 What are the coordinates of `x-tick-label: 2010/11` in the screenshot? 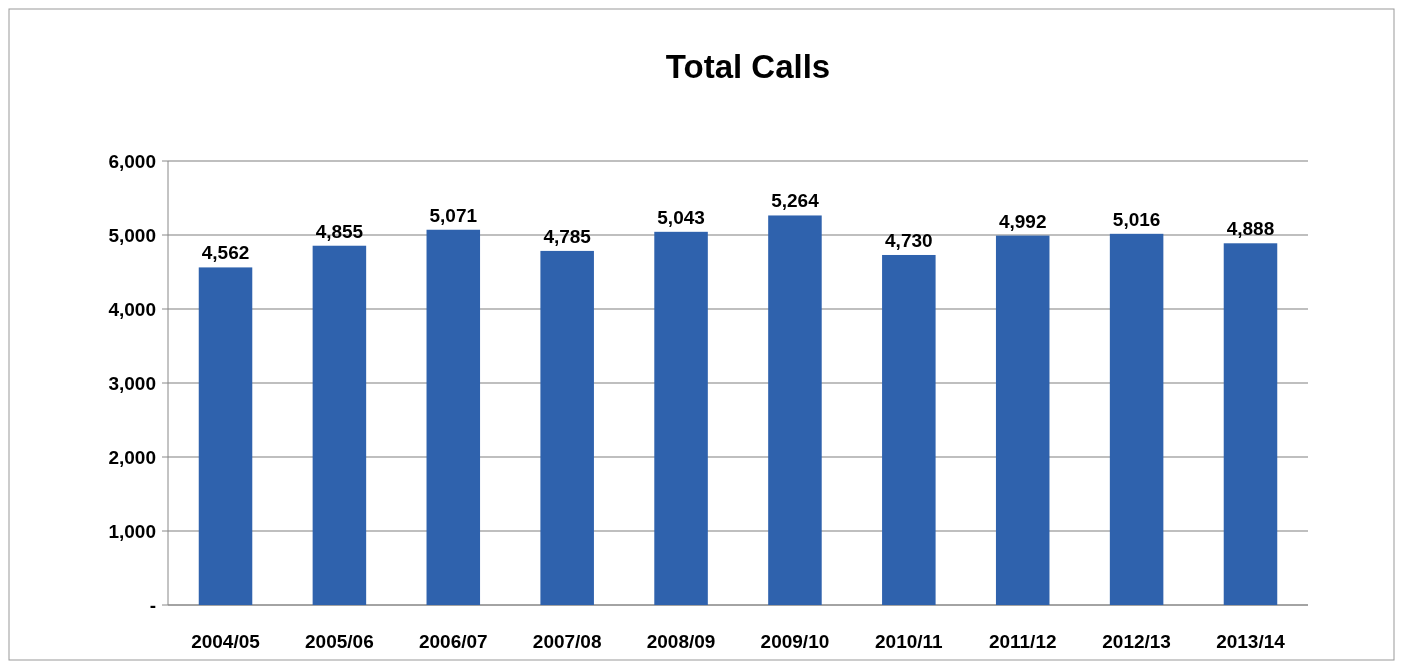 It's located at (909, 641).